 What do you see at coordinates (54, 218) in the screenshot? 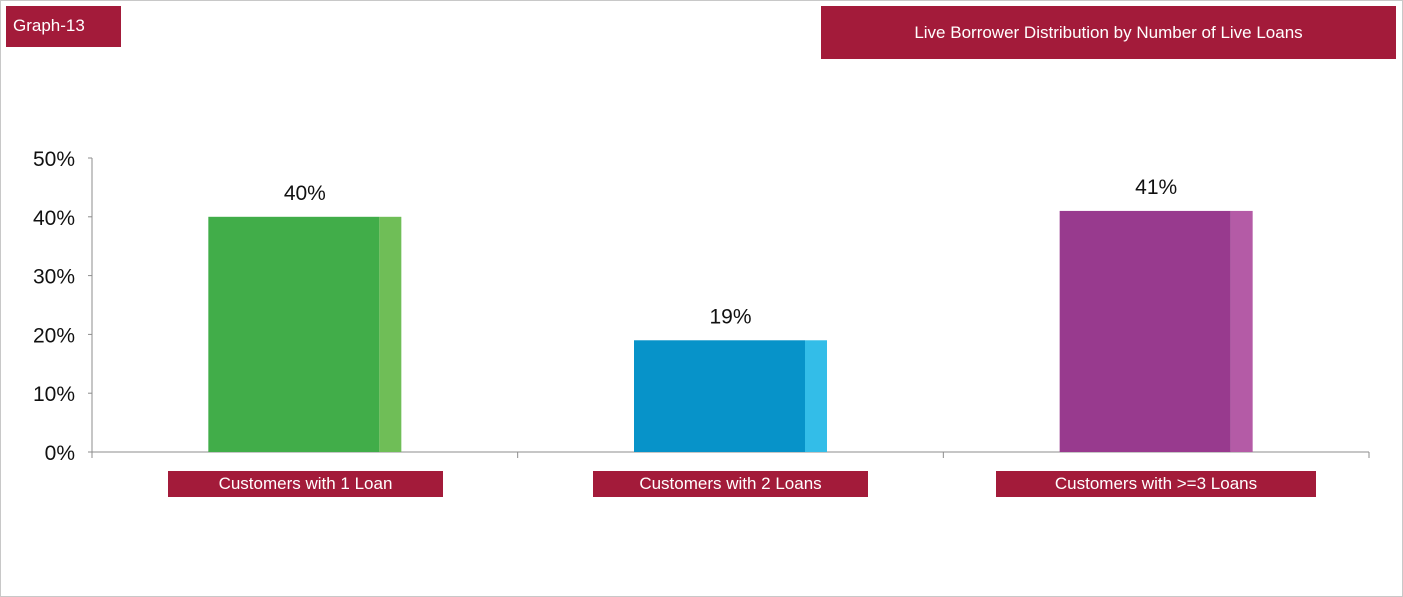
I see `y-tick-label: 40%` at bounding box center [54, 218].